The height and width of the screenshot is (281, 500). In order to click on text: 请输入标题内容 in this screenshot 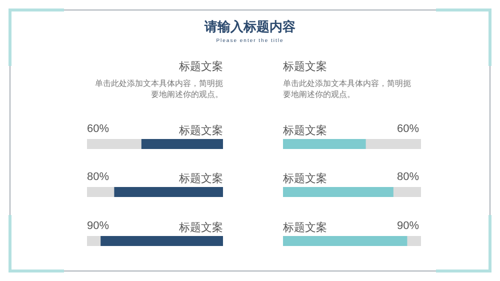, I will do `click(249, 27)`.